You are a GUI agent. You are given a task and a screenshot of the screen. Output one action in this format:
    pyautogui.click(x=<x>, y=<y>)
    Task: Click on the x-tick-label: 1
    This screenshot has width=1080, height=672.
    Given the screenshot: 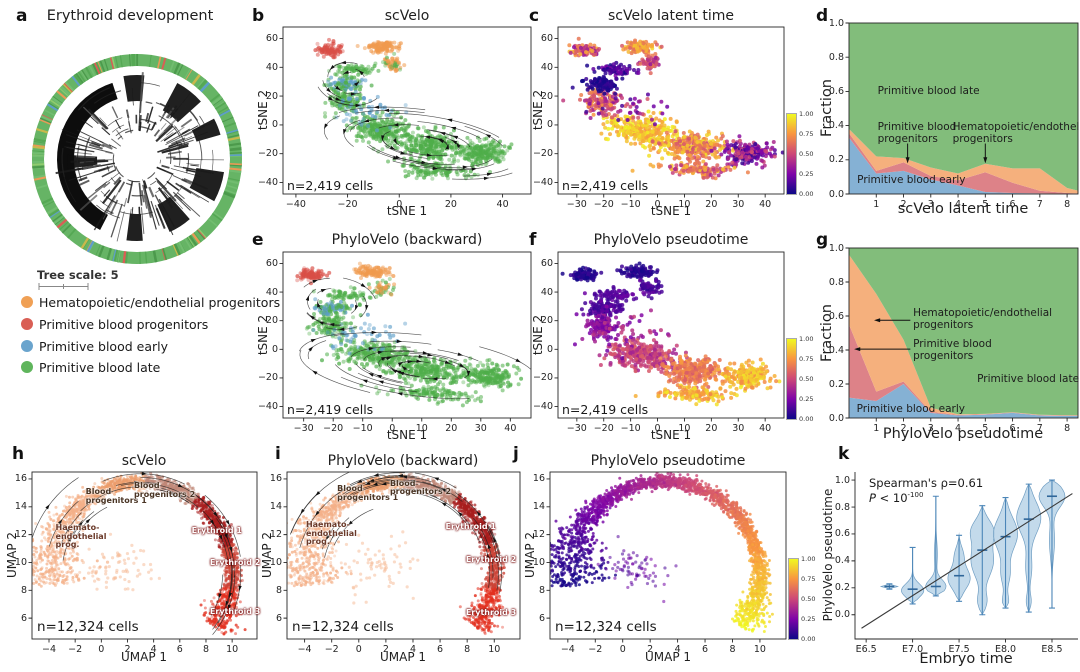 What is the action you would take?
    pyautogui.click(x=876, y=428)
    